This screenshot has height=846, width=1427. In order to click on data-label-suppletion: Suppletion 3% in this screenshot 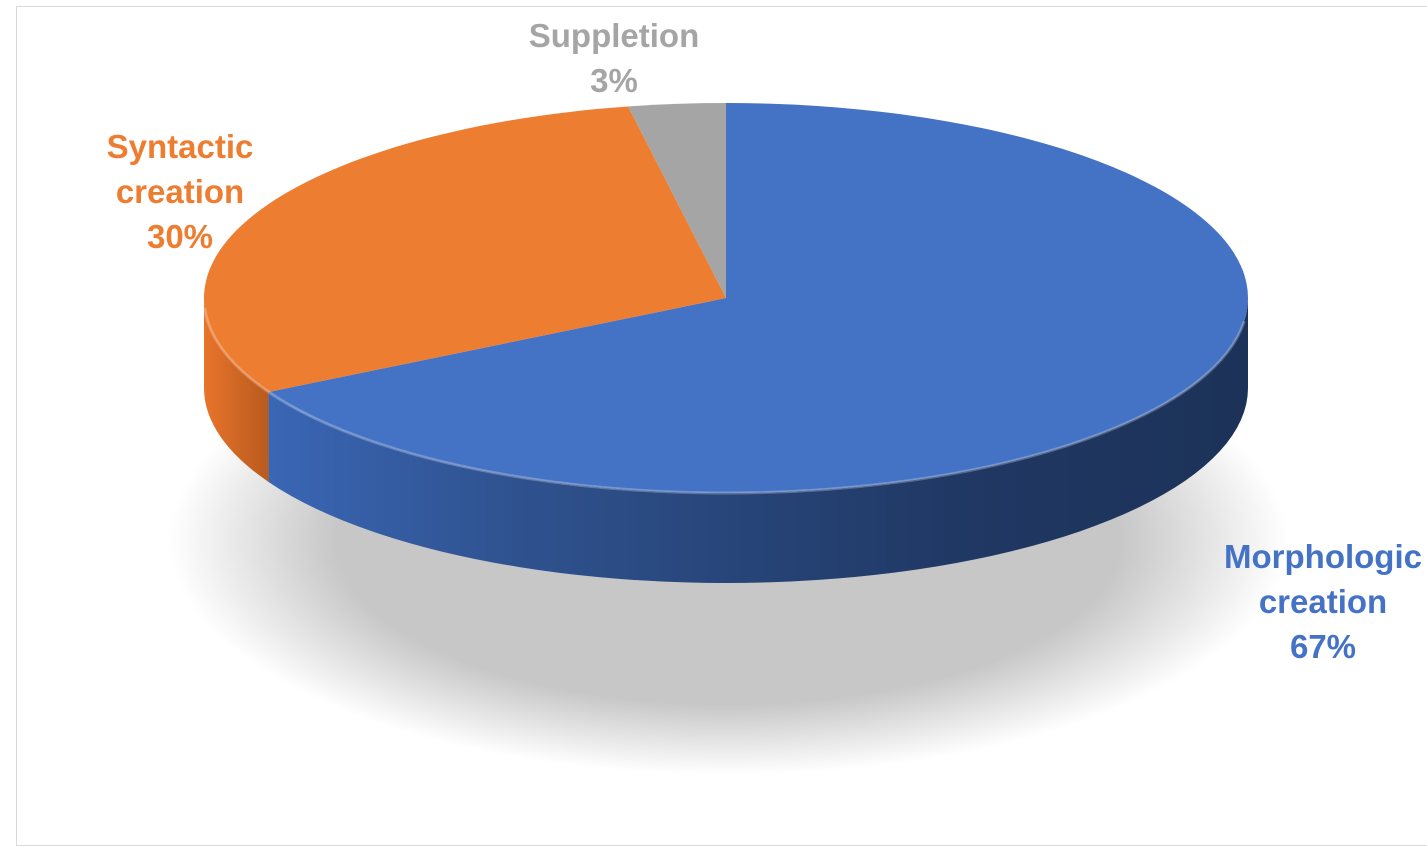, I will do `click(614, 58)`.